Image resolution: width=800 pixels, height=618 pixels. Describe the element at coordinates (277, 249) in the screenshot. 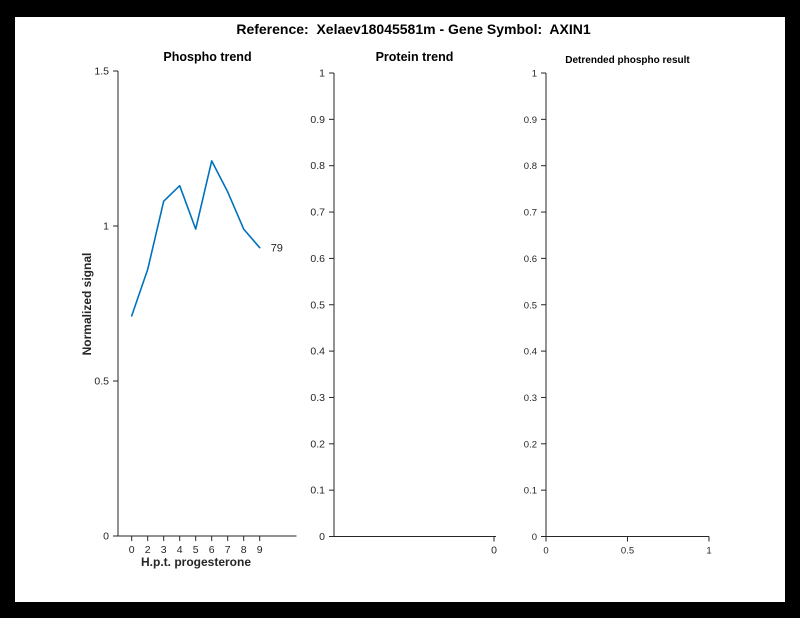

I see `svg-text: 79` at that location.